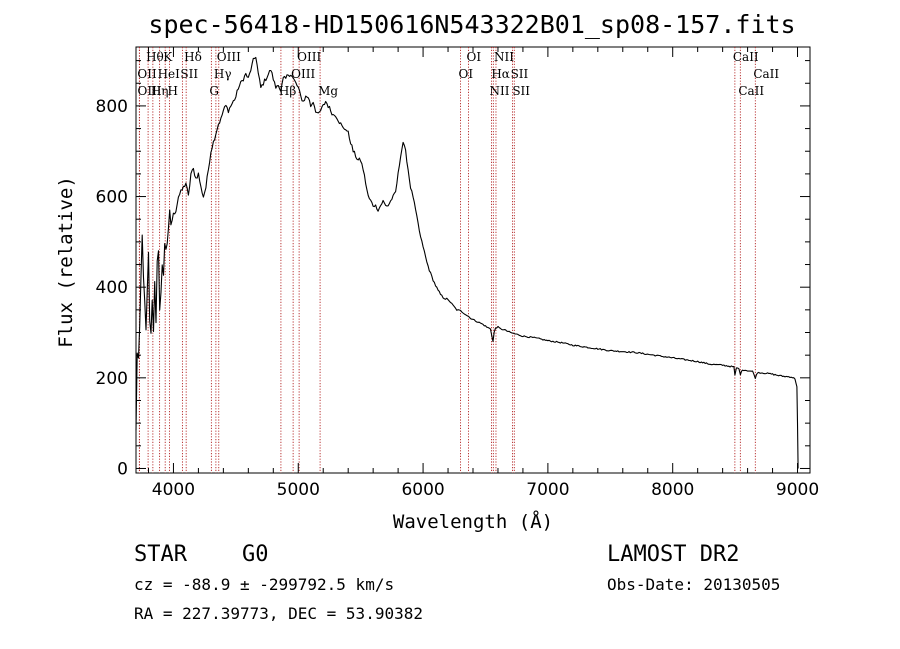  Describe the element at coordinates (264, 584) in the screenshot. I see `redshift-readout: cz = -88.9 ± -299792.5 km/s` at that location.